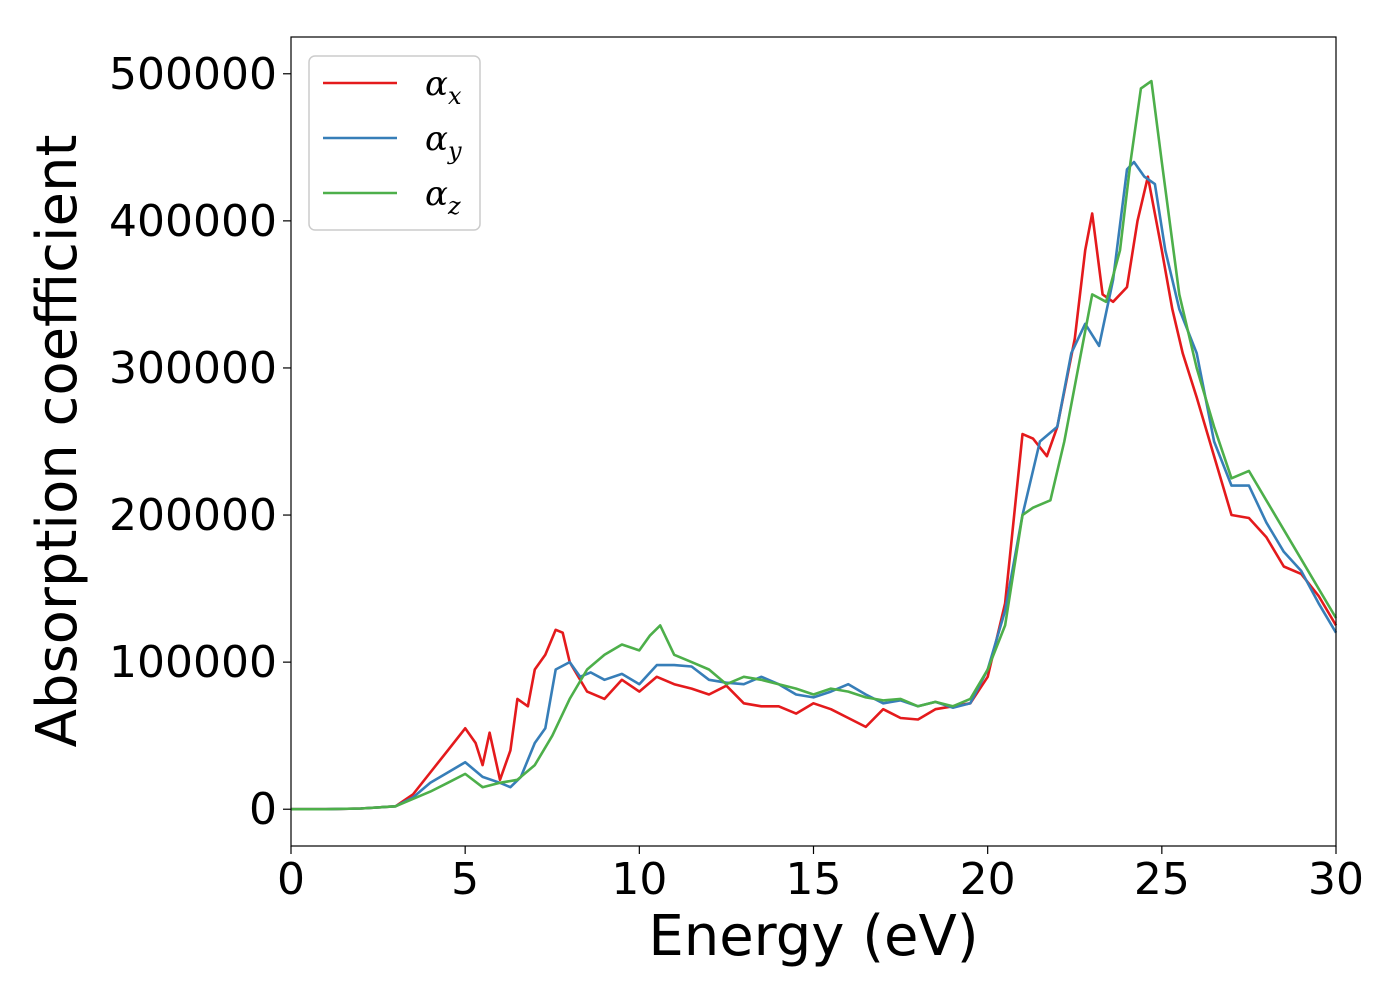  Describe the element at coordinates (1336, 879) in the screenshot. I see `x-tick-label: 30` at that location.